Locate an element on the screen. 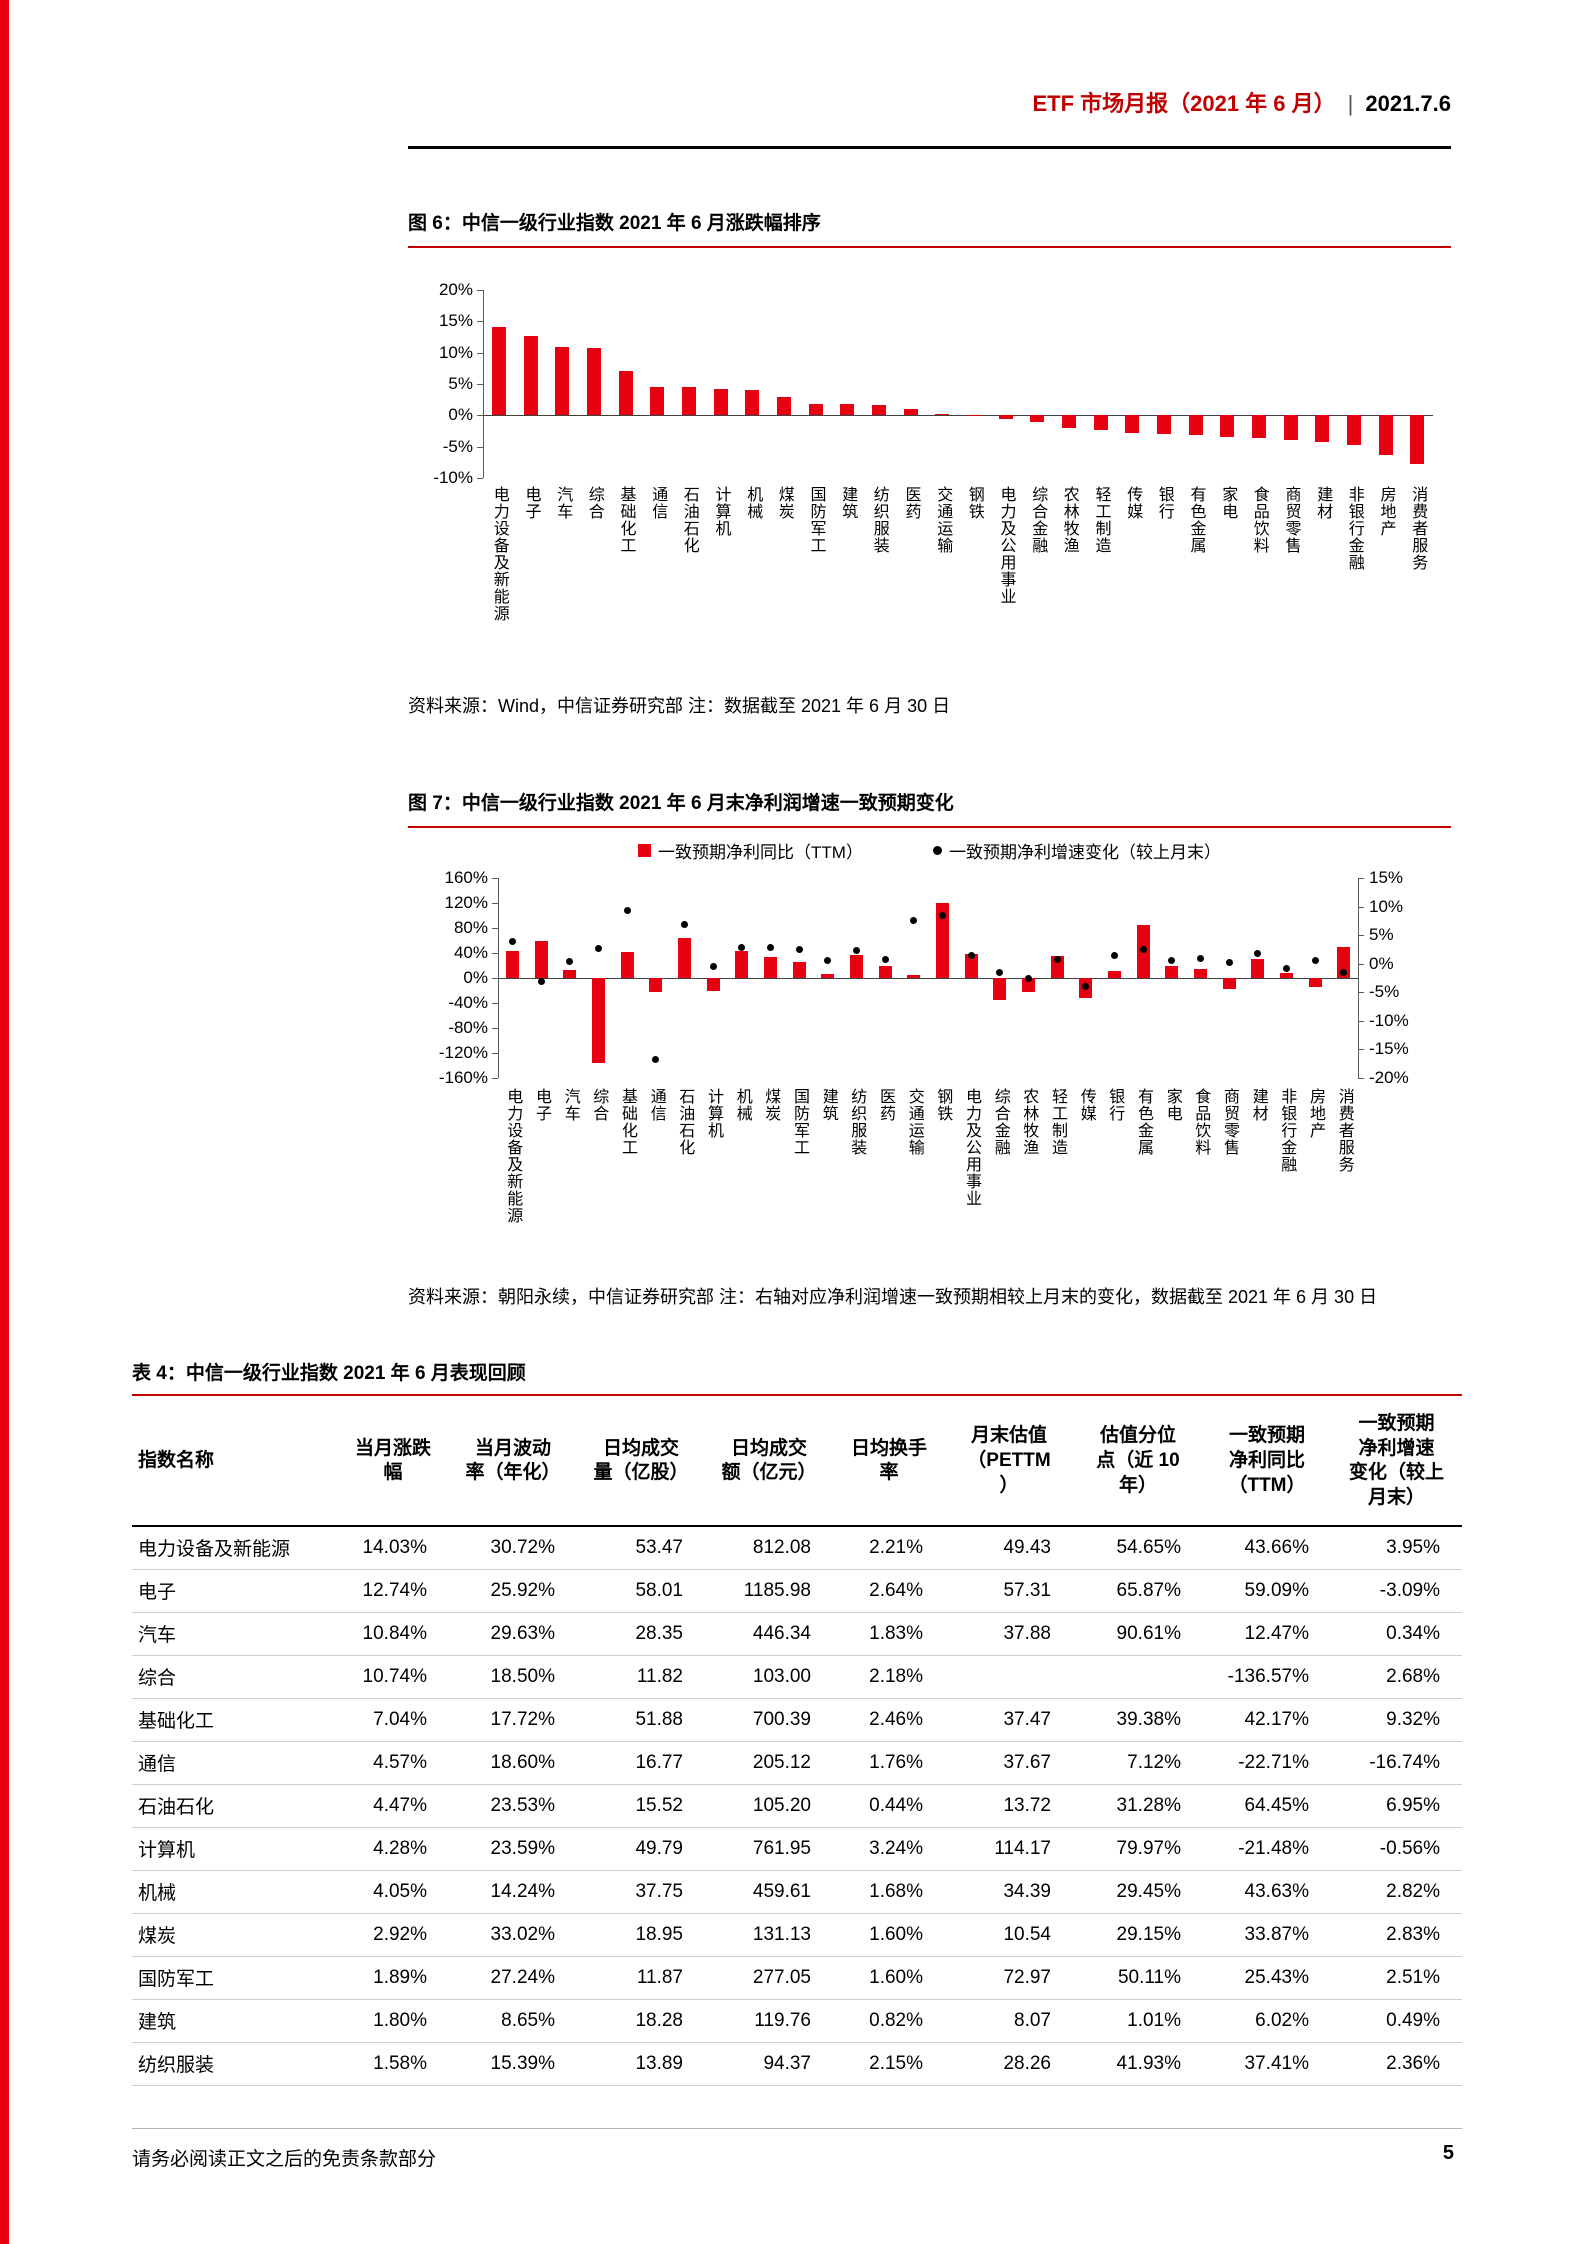 The width and height of the screenshot is (1586, 2244). left-axis-line is located at coordinates (483, 384).